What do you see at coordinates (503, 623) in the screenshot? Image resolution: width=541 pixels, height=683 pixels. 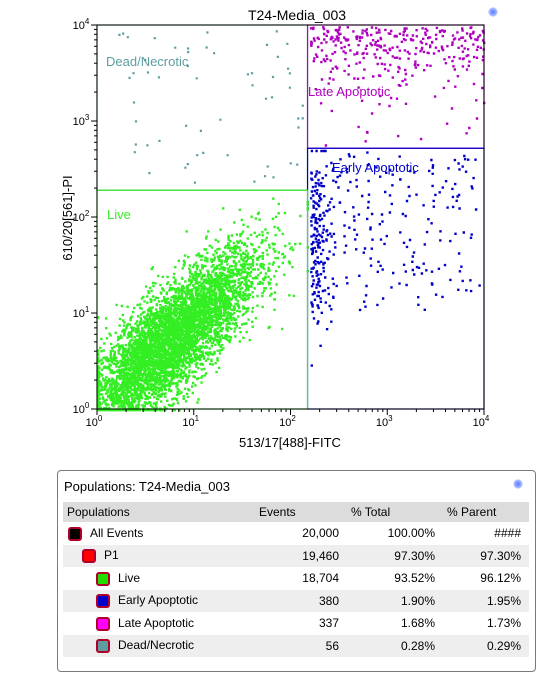 I see `percent-parent-cell: 1.73%` at bounding box center [503, 623].